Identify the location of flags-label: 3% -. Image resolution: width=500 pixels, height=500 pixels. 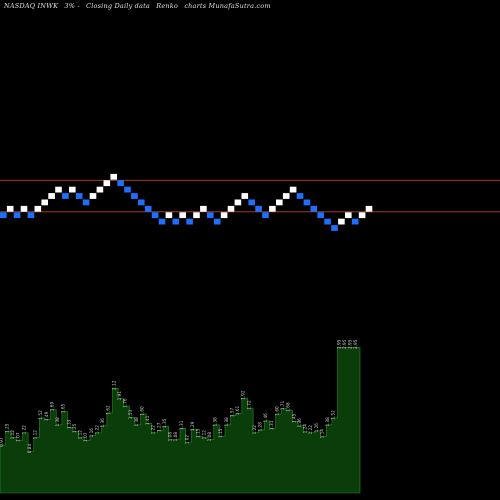
(72, 6).